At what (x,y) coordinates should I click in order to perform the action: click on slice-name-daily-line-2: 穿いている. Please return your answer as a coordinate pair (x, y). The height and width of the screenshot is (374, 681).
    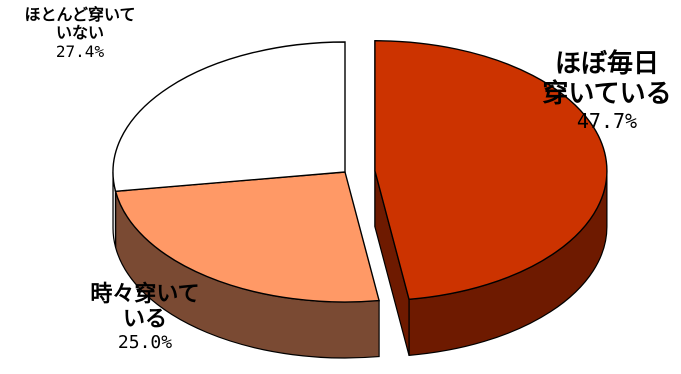
    Looking at the image, I should click on (607, 93).